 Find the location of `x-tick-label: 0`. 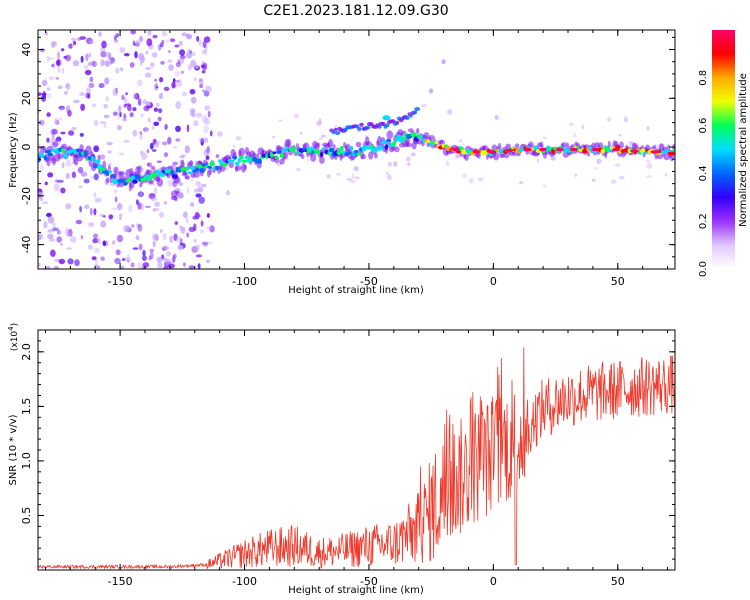

x-tick-label: 0 is located at coordinates (493, 281).